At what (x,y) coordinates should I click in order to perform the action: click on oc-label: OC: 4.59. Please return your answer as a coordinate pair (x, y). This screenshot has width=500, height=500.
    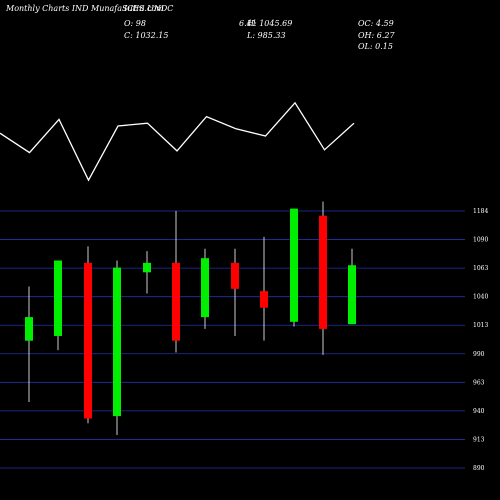
    Looking at the image, I should click on (376, 23).